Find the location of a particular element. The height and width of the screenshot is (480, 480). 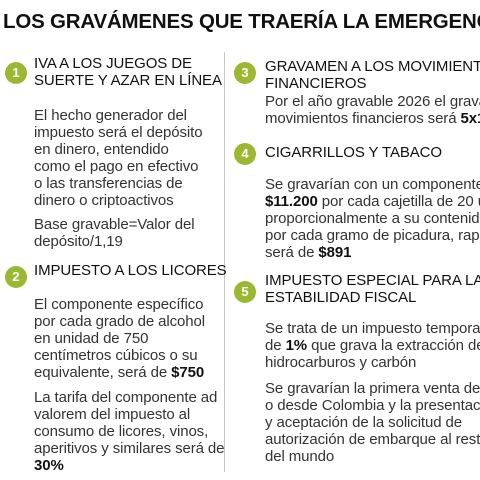

item-1-paragraph-2: Base gravable=Valor del depósito/1,19 is located at coordinates (114, 233).